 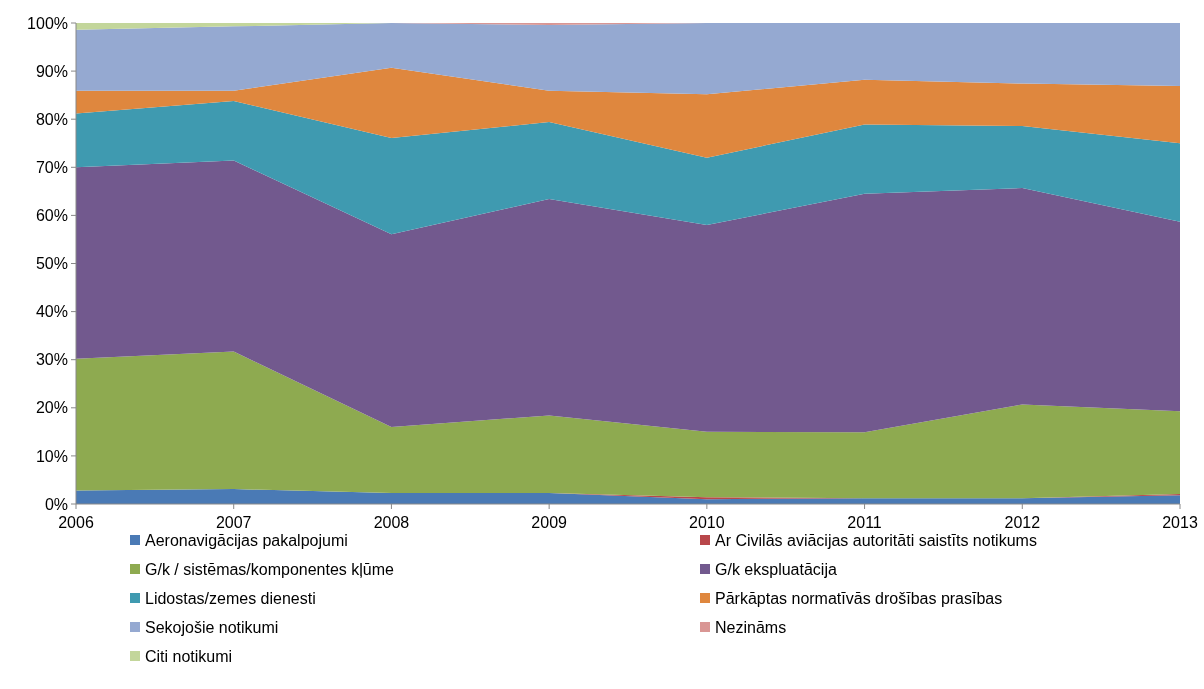 What do you see at coordinates (1022, 522) in the screenshot?
I see `x-tick-label: 2012` at bounding box center [1022, 522].